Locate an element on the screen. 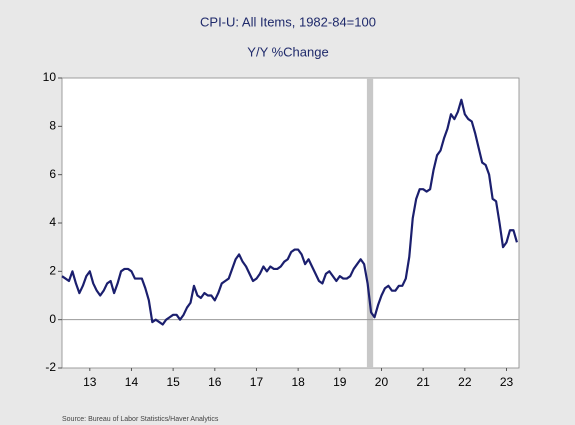  x-tick-label: 17 is located at coordinates (257, 382).